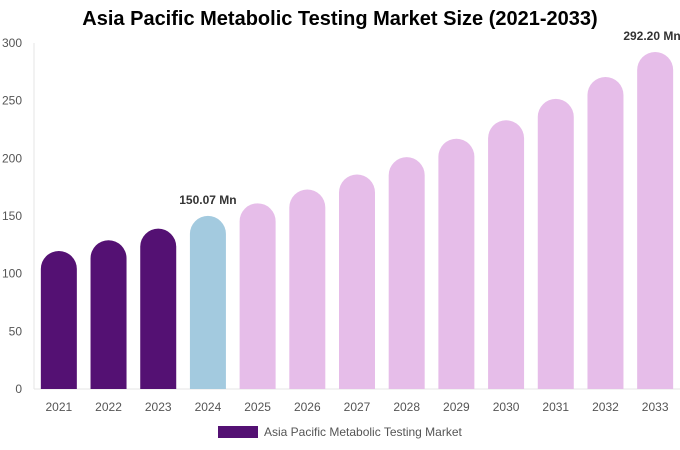  Describe the element at coordinates (363, 432) in the screenshot. I see `legend-label: Asia Pacific Metabolic Testing Market` at that location.